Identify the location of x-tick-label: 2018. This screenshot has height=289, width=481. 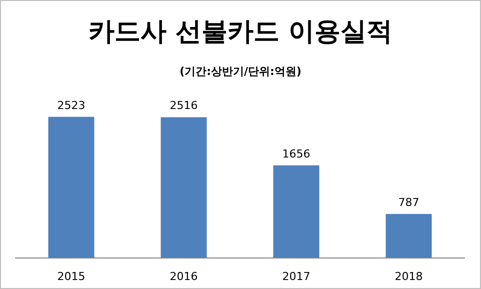
(408, 276).